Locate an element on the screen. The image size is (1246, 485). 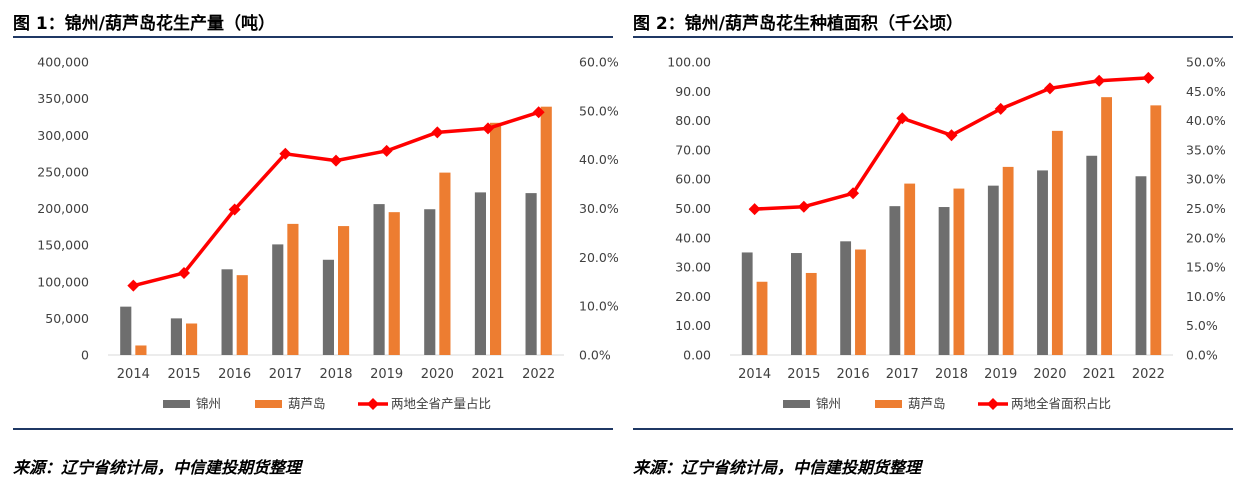
y-left-tick-label: 40.00 is located at coordinates (693, 237).